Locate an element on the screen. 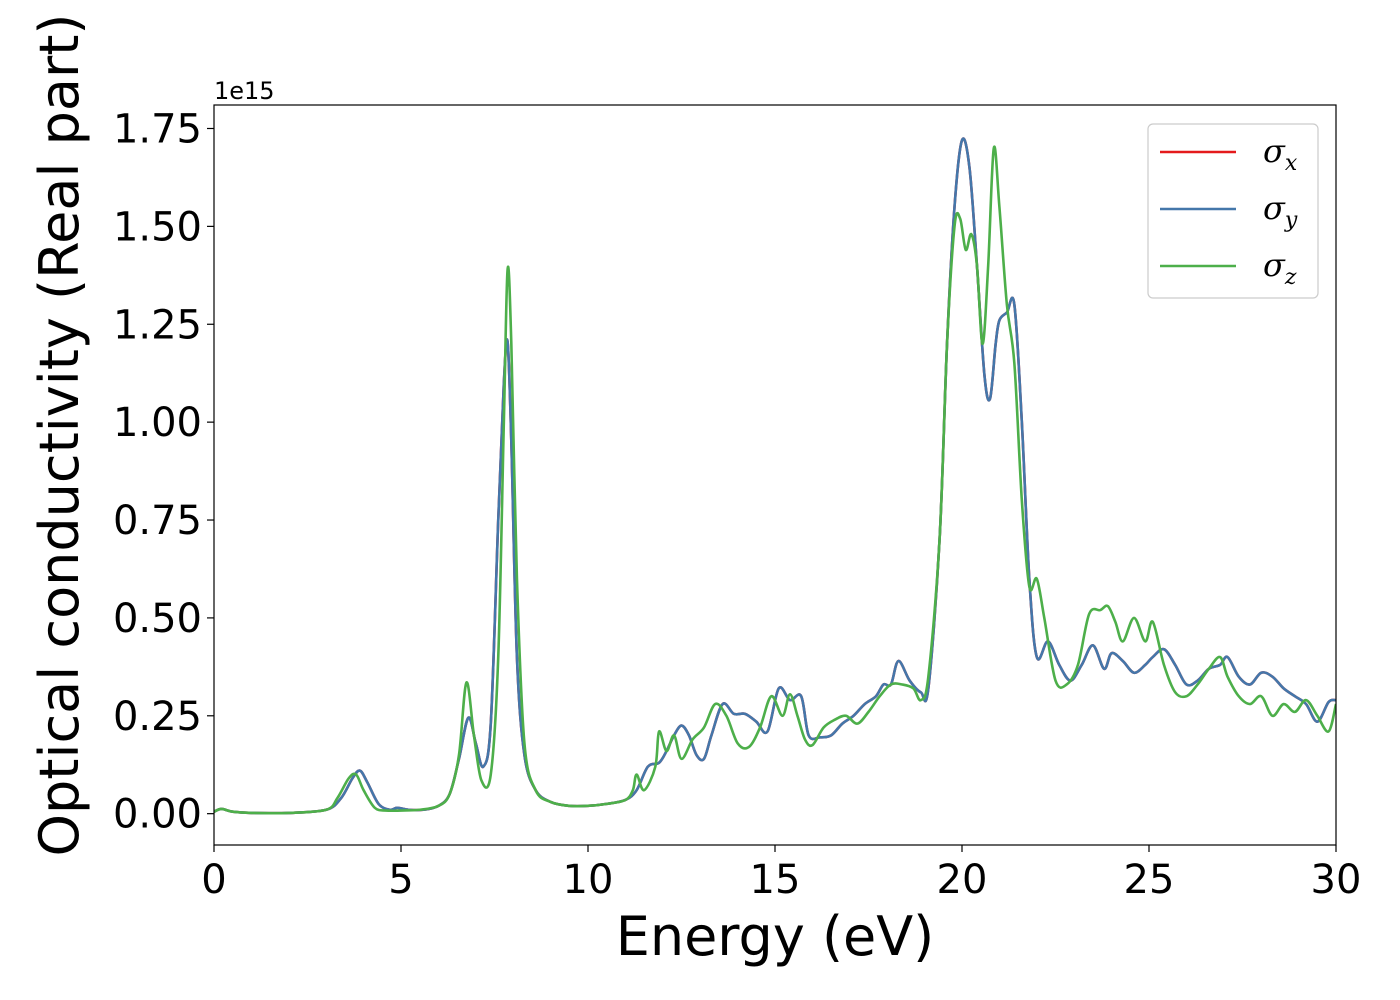 Image resolution: width=1400 pixels, height=1000 pixels. x-tick-label: 0 is located at coordinates (213, 880).